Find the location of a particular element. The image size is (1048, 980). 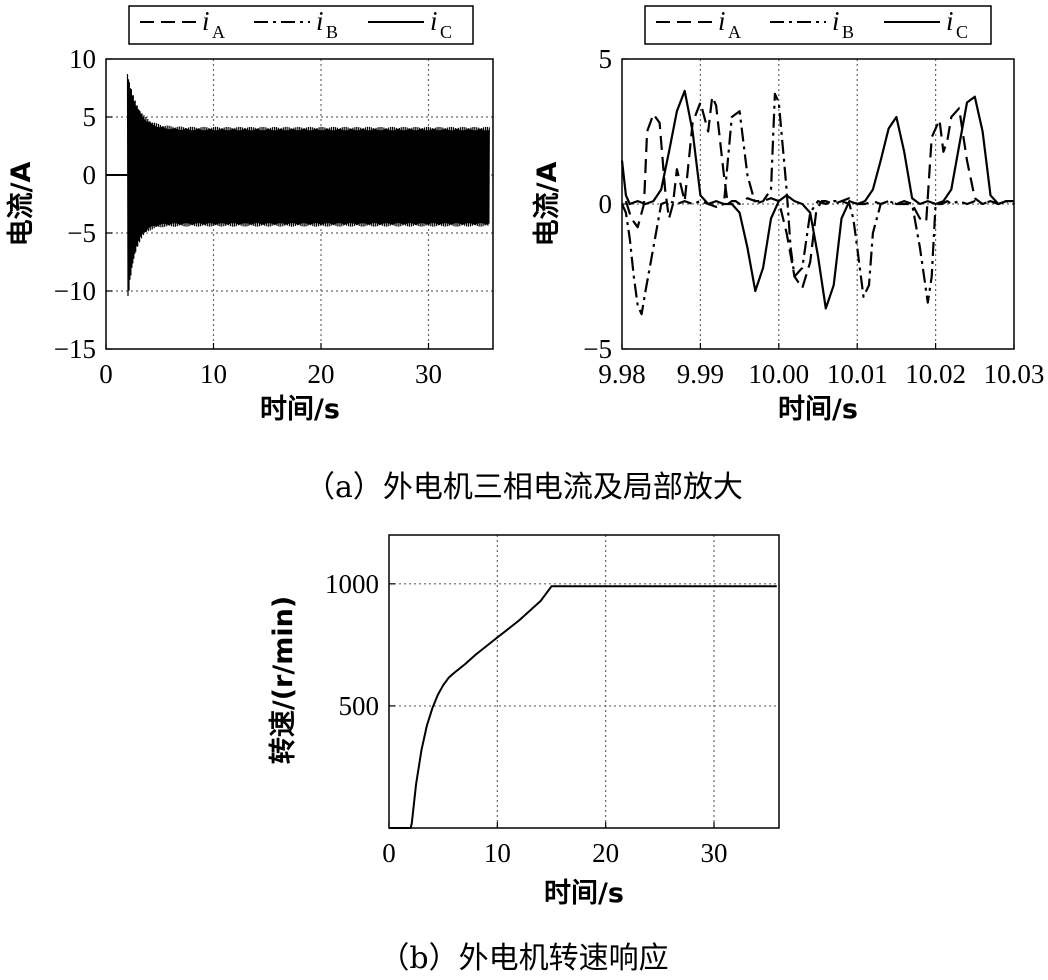

current-oscillation is located at coordinates (308, 185).